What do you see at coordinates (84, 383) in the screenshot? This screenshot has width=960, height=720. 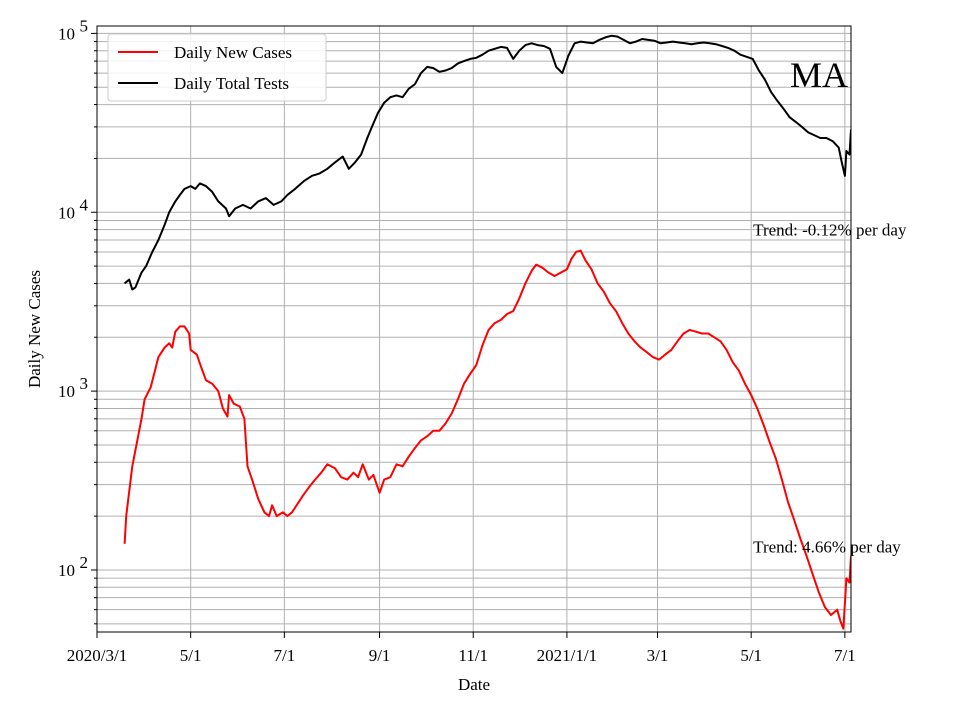 I see `y-tick-exponent: 3` at bounding box center [84, 383].